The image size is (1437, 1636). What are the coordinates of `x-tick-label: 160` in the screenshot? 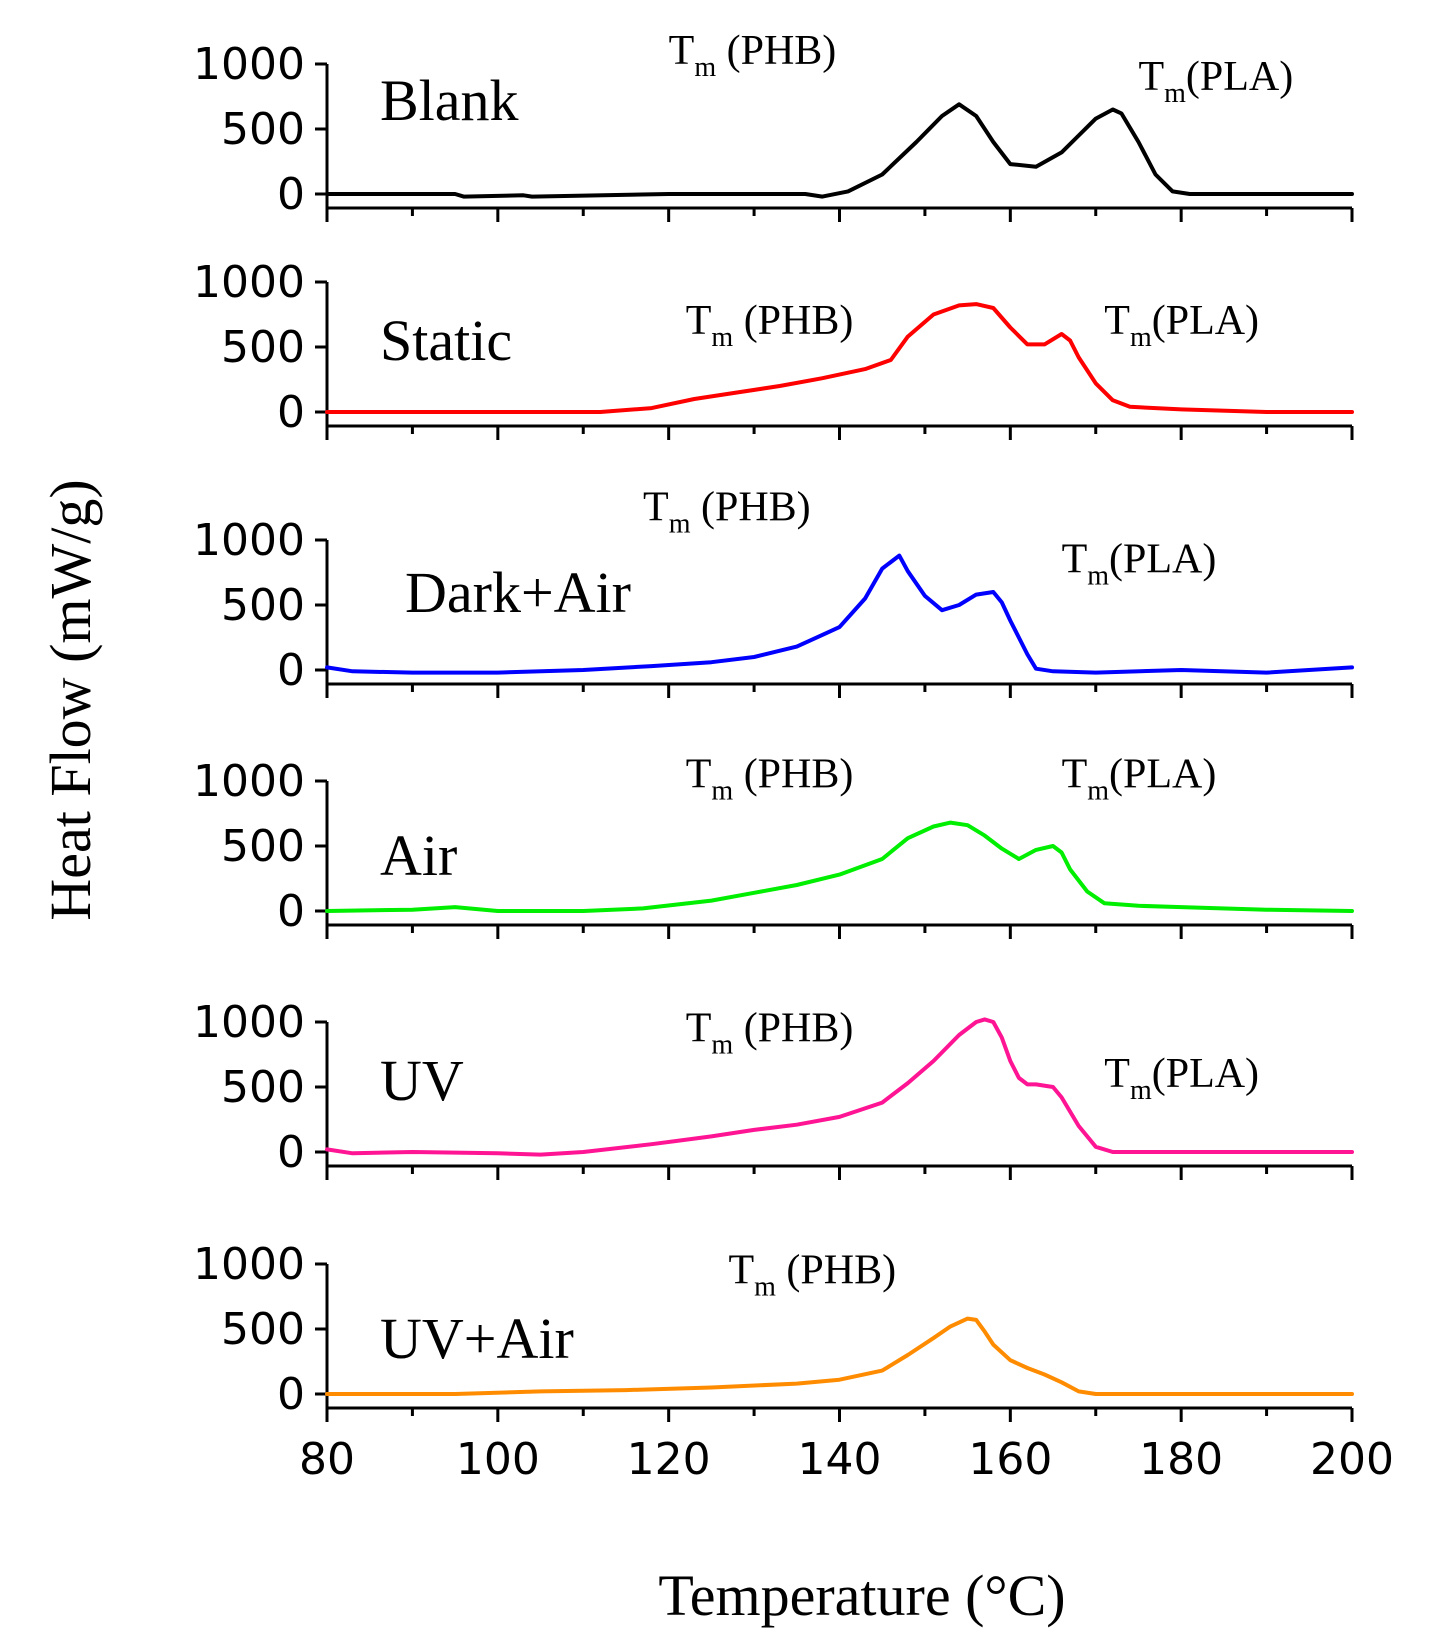 It's located at (1010, 1459).